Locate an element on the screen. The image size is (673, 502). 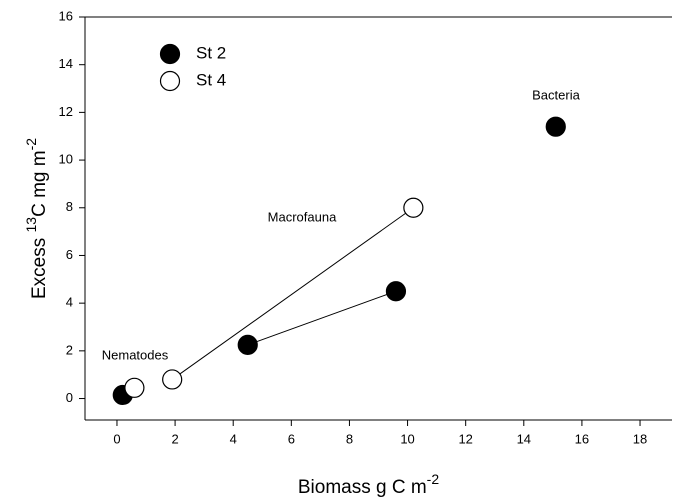
x-tick-label: 12 is located at coordinates (465, 438).